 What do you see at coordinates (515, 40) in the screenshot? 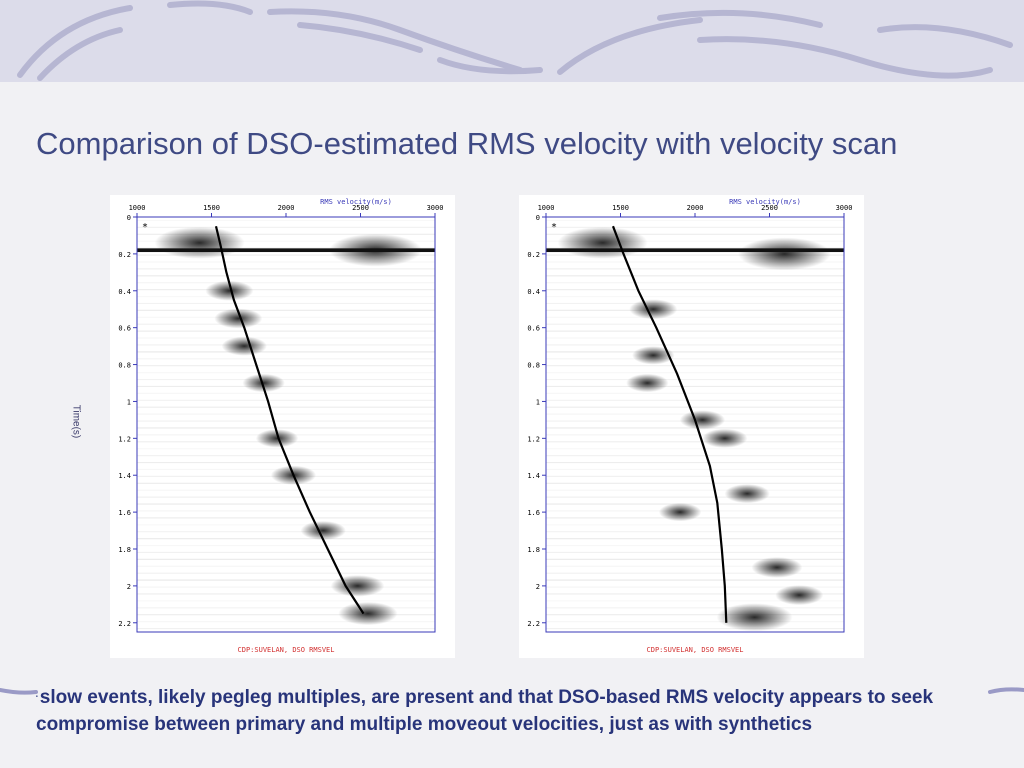
I see `swirl-decoration` at bounding box center [515, 40].